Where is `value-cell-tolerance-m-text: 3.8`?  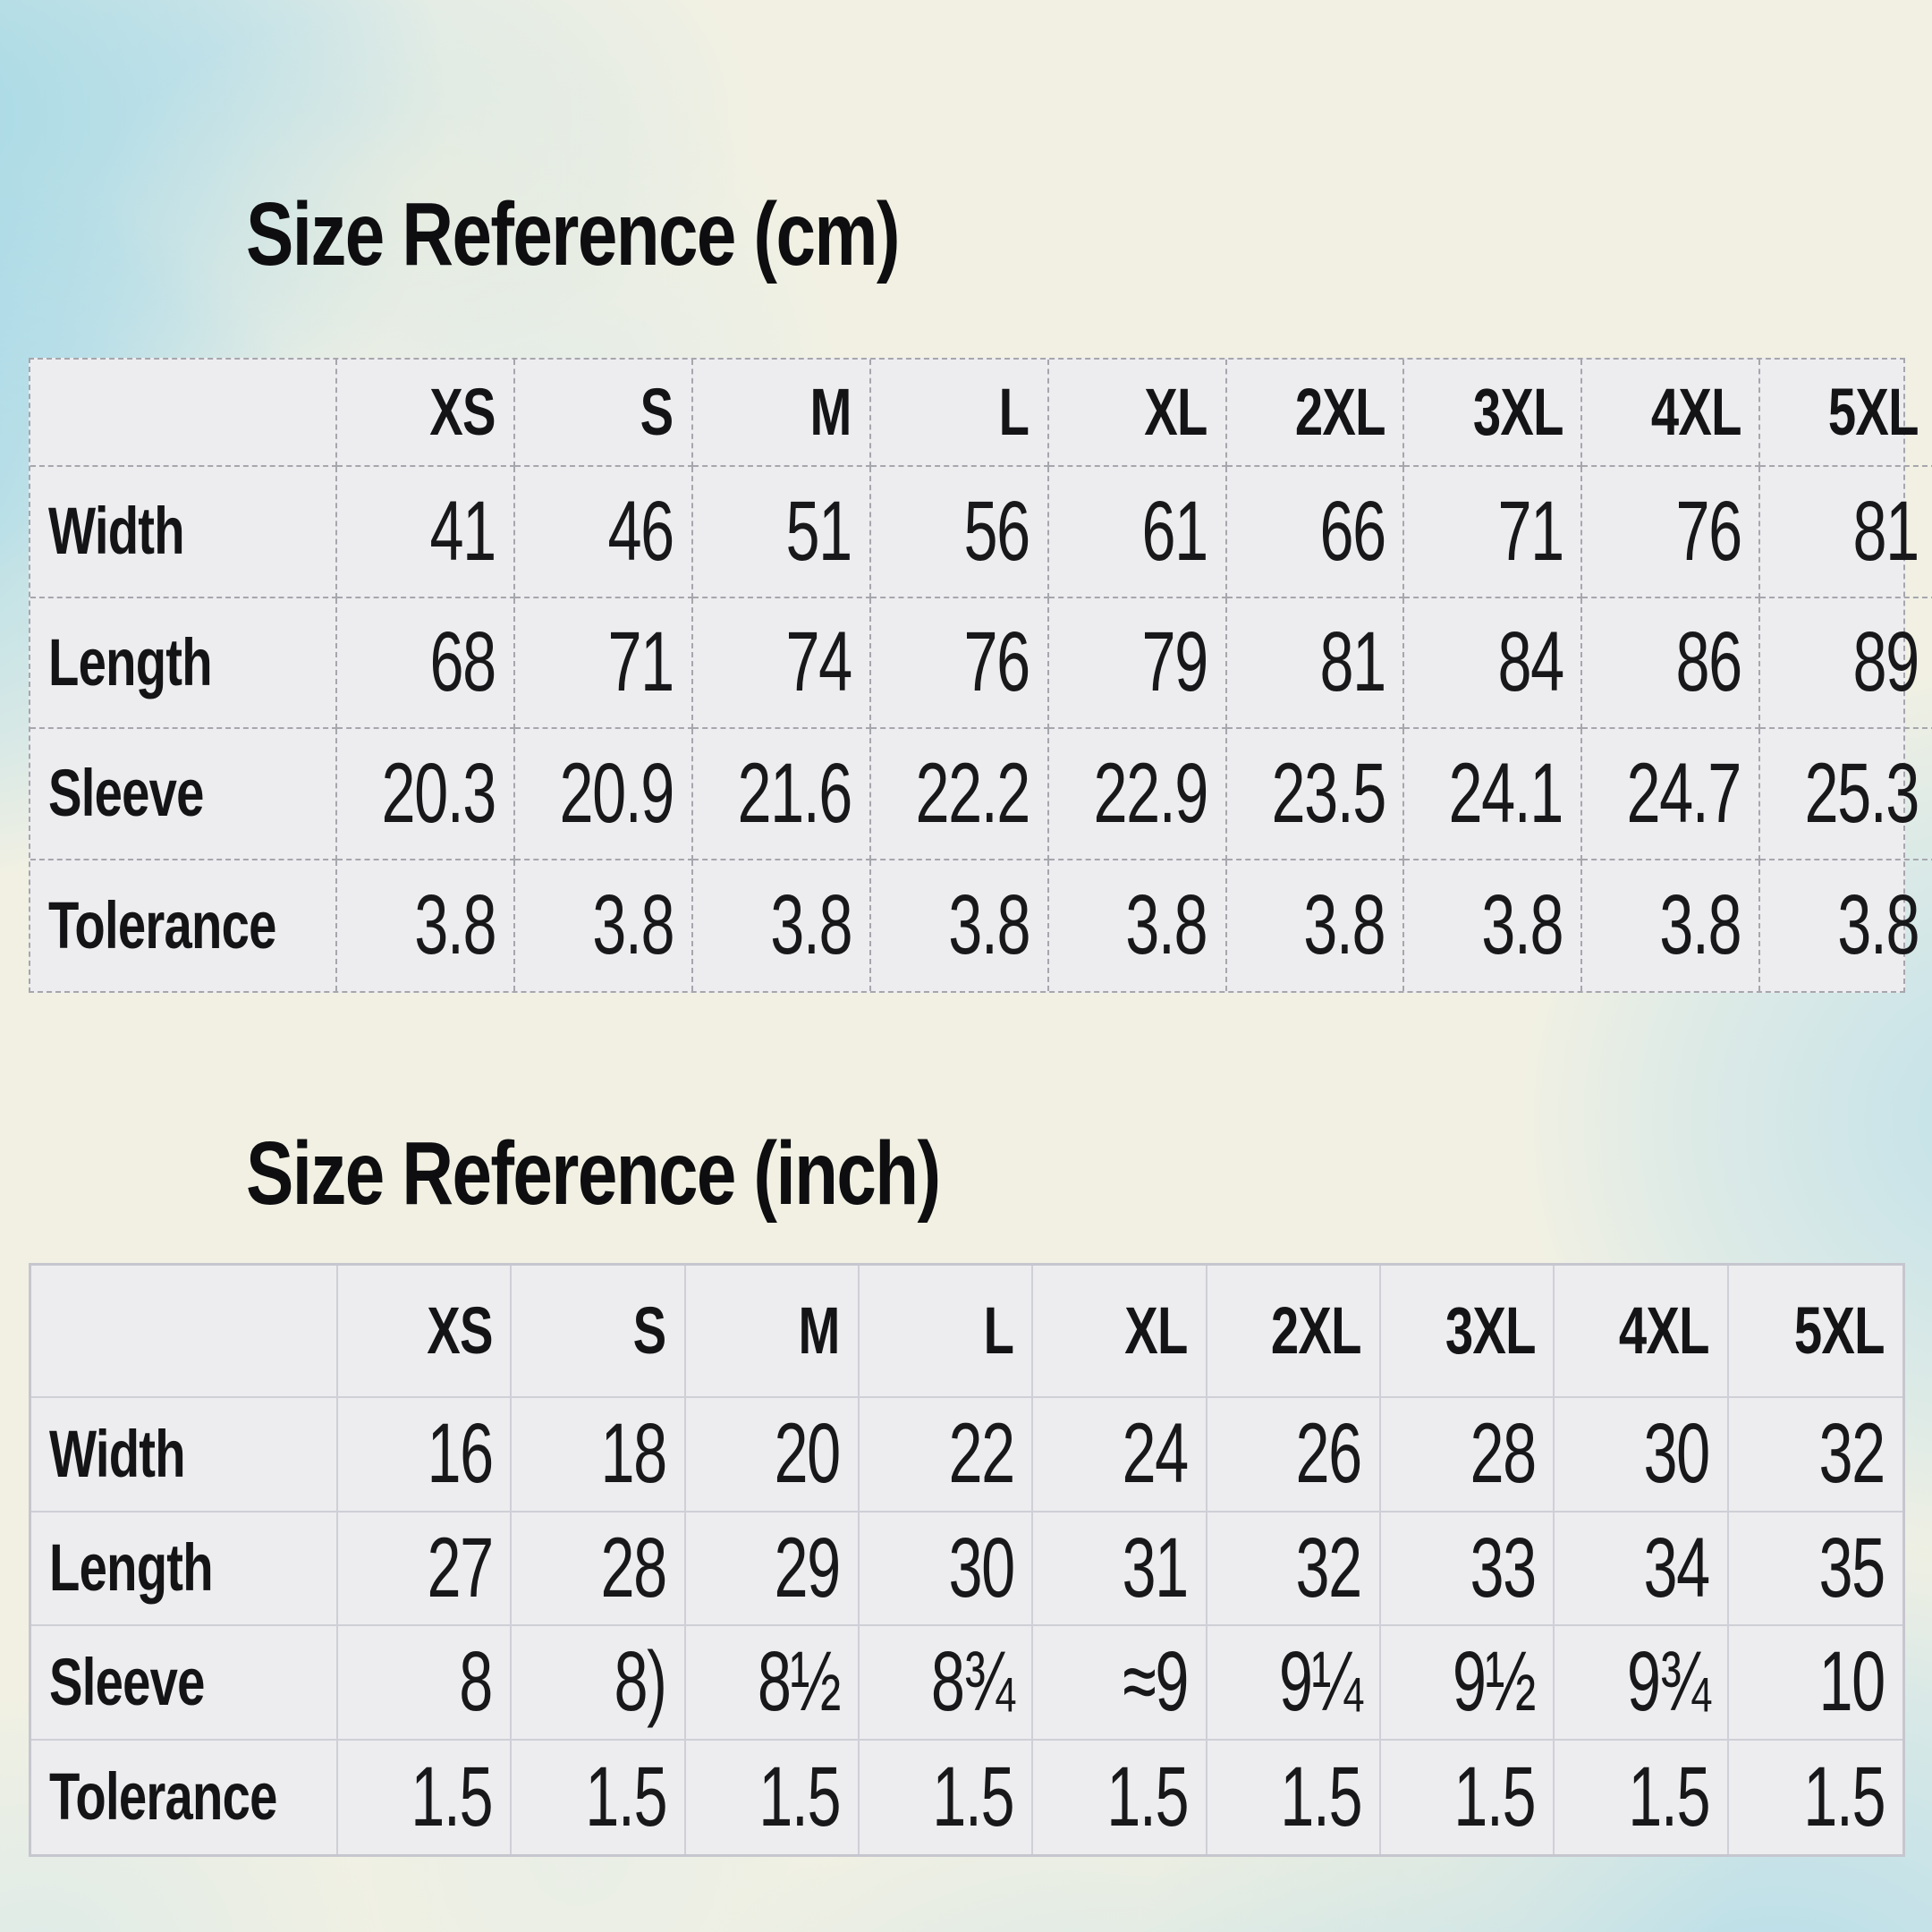 value-cell-tolerance-m-text: 3.8 is located at coordinates (810, 925).